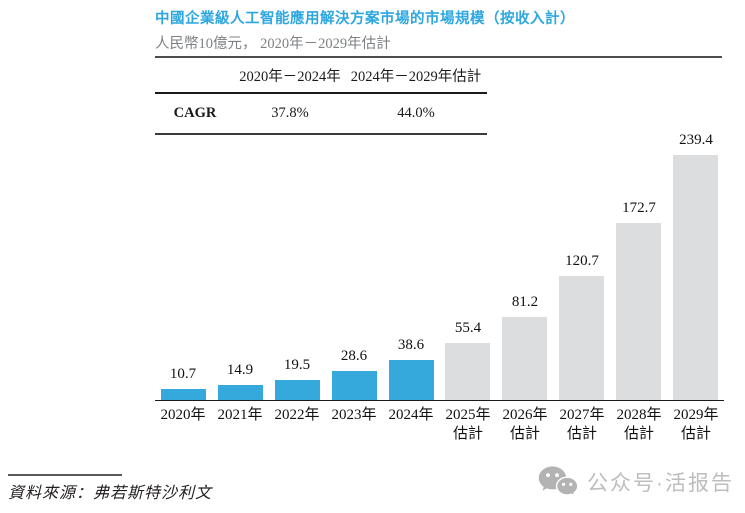  I want to click on bar-2025年估計, so click(467, 371).